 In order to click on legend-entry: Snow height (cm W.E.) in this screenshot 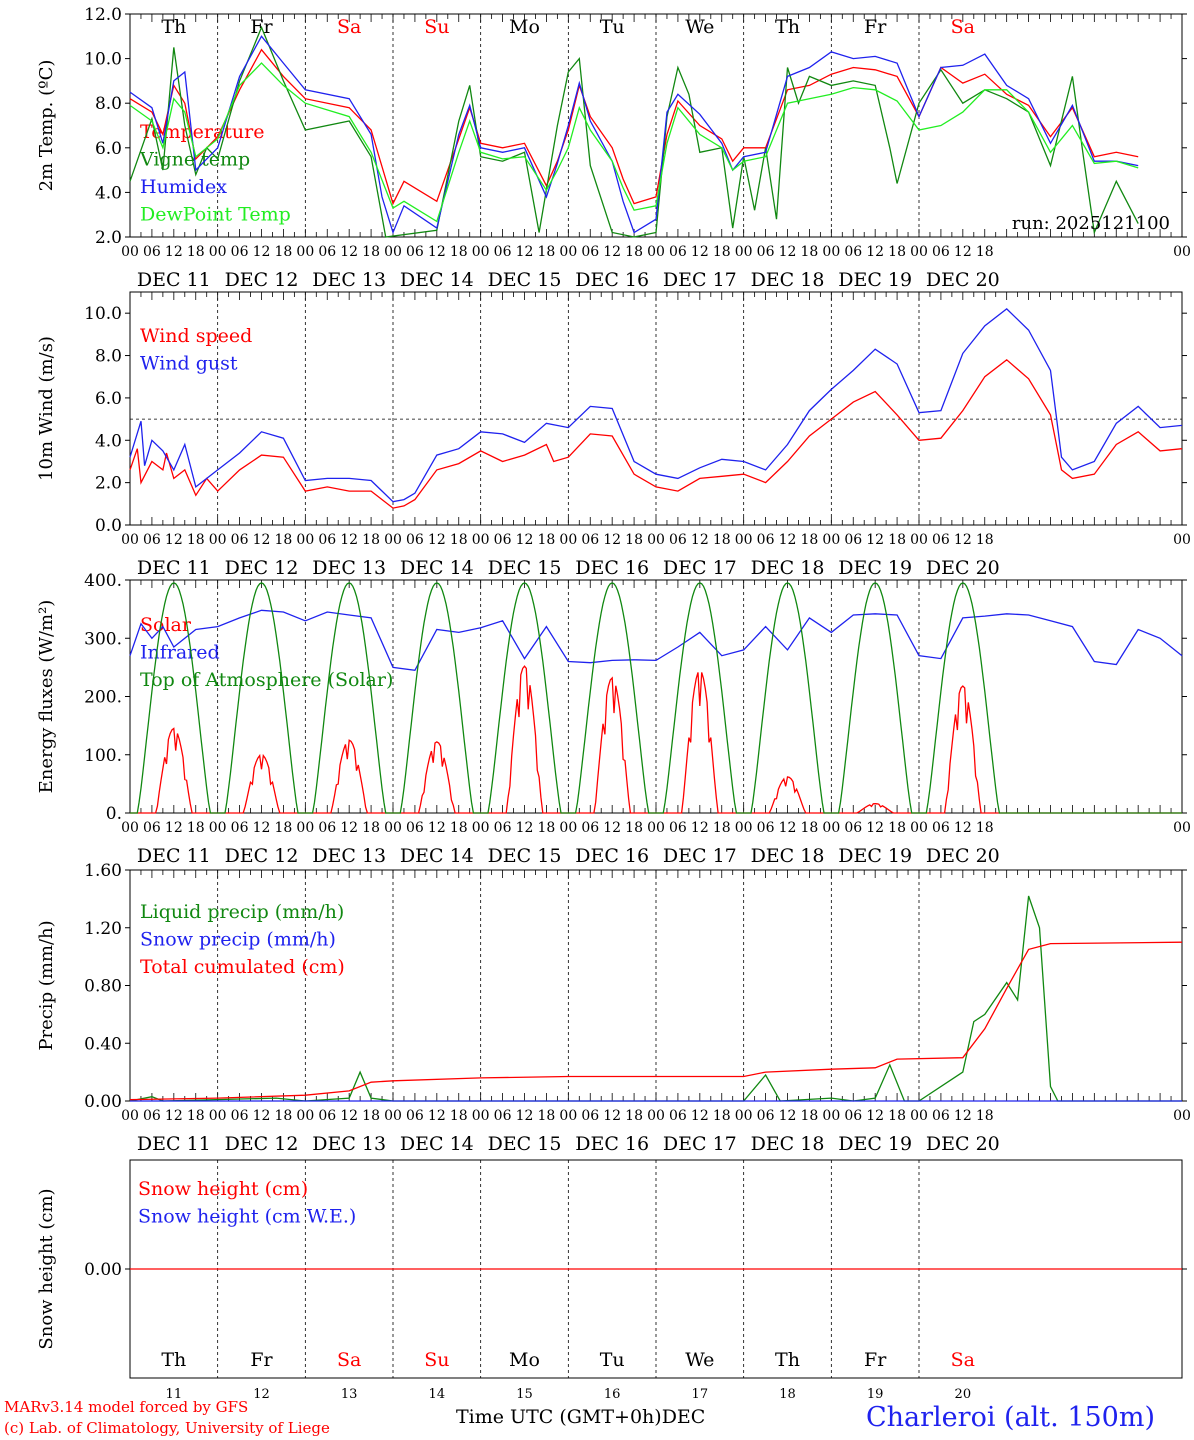, I will do `click(247, 1217)`.